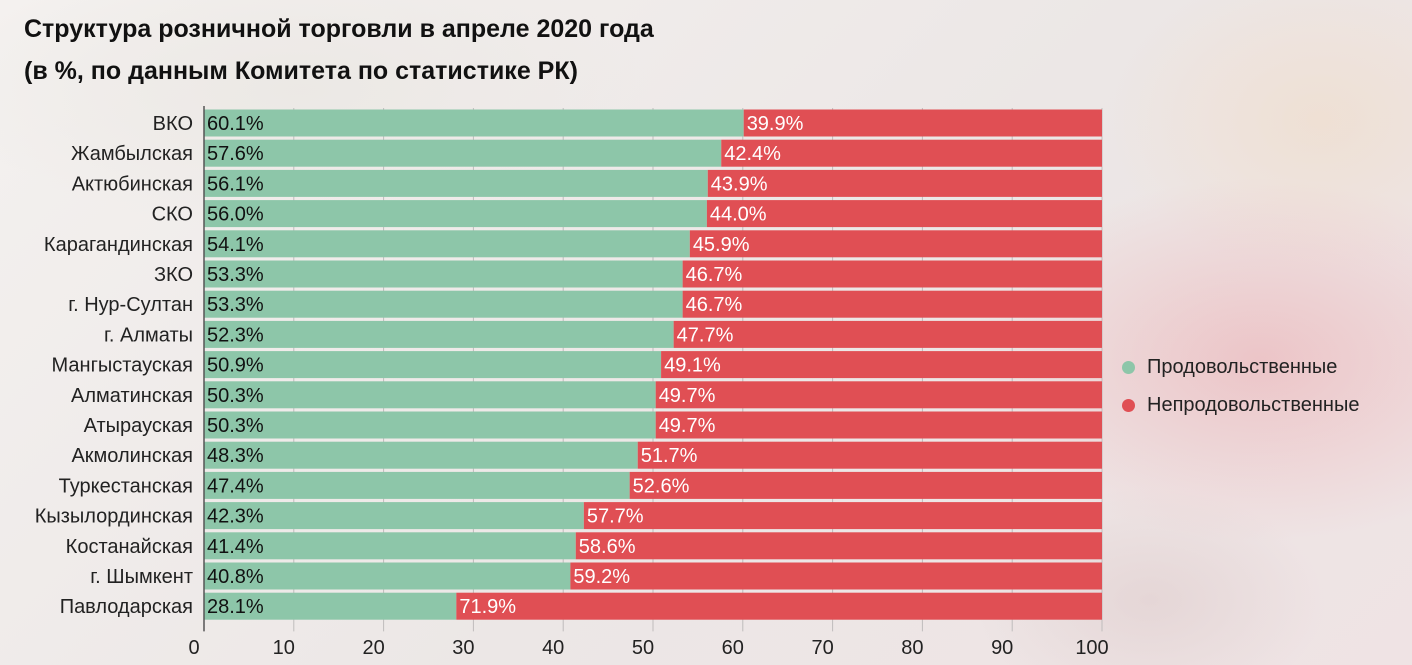 The image size is (1412, 665). Describe the element at coordinates (173, 275) in the screenshot. I see `category-label: ЗКО` at that location.